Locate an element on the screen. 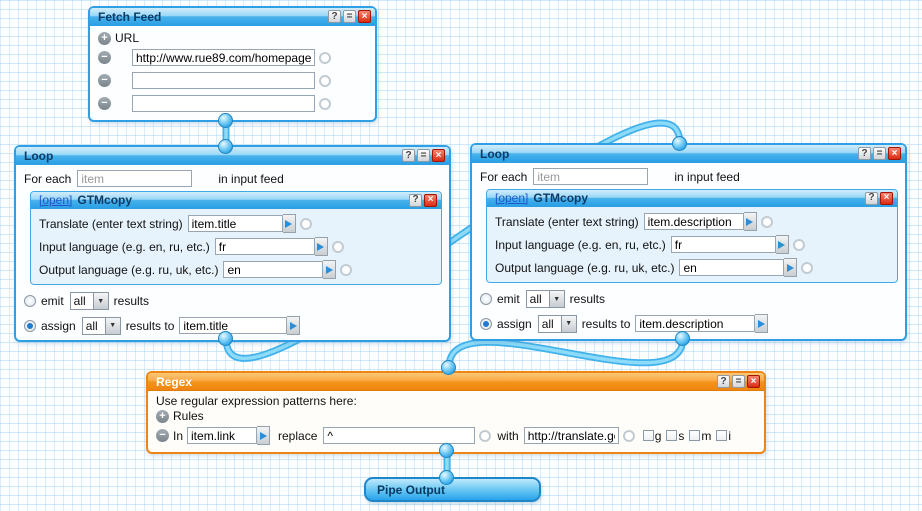 This screenshot has height=511, width=922. replace-terminal is located at coordinates (485, 435).